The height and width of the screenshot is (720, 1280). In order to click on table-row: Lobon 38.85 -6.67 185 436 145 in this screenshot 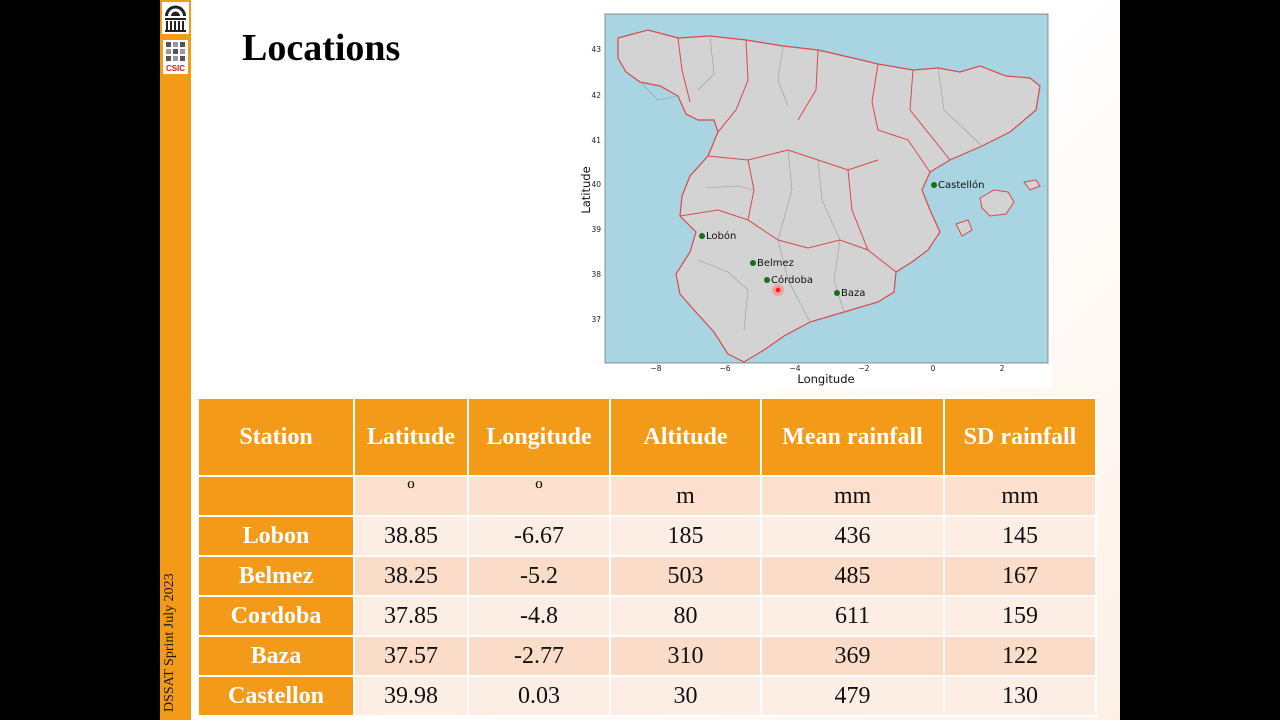, I will do `click(647, 536)`.